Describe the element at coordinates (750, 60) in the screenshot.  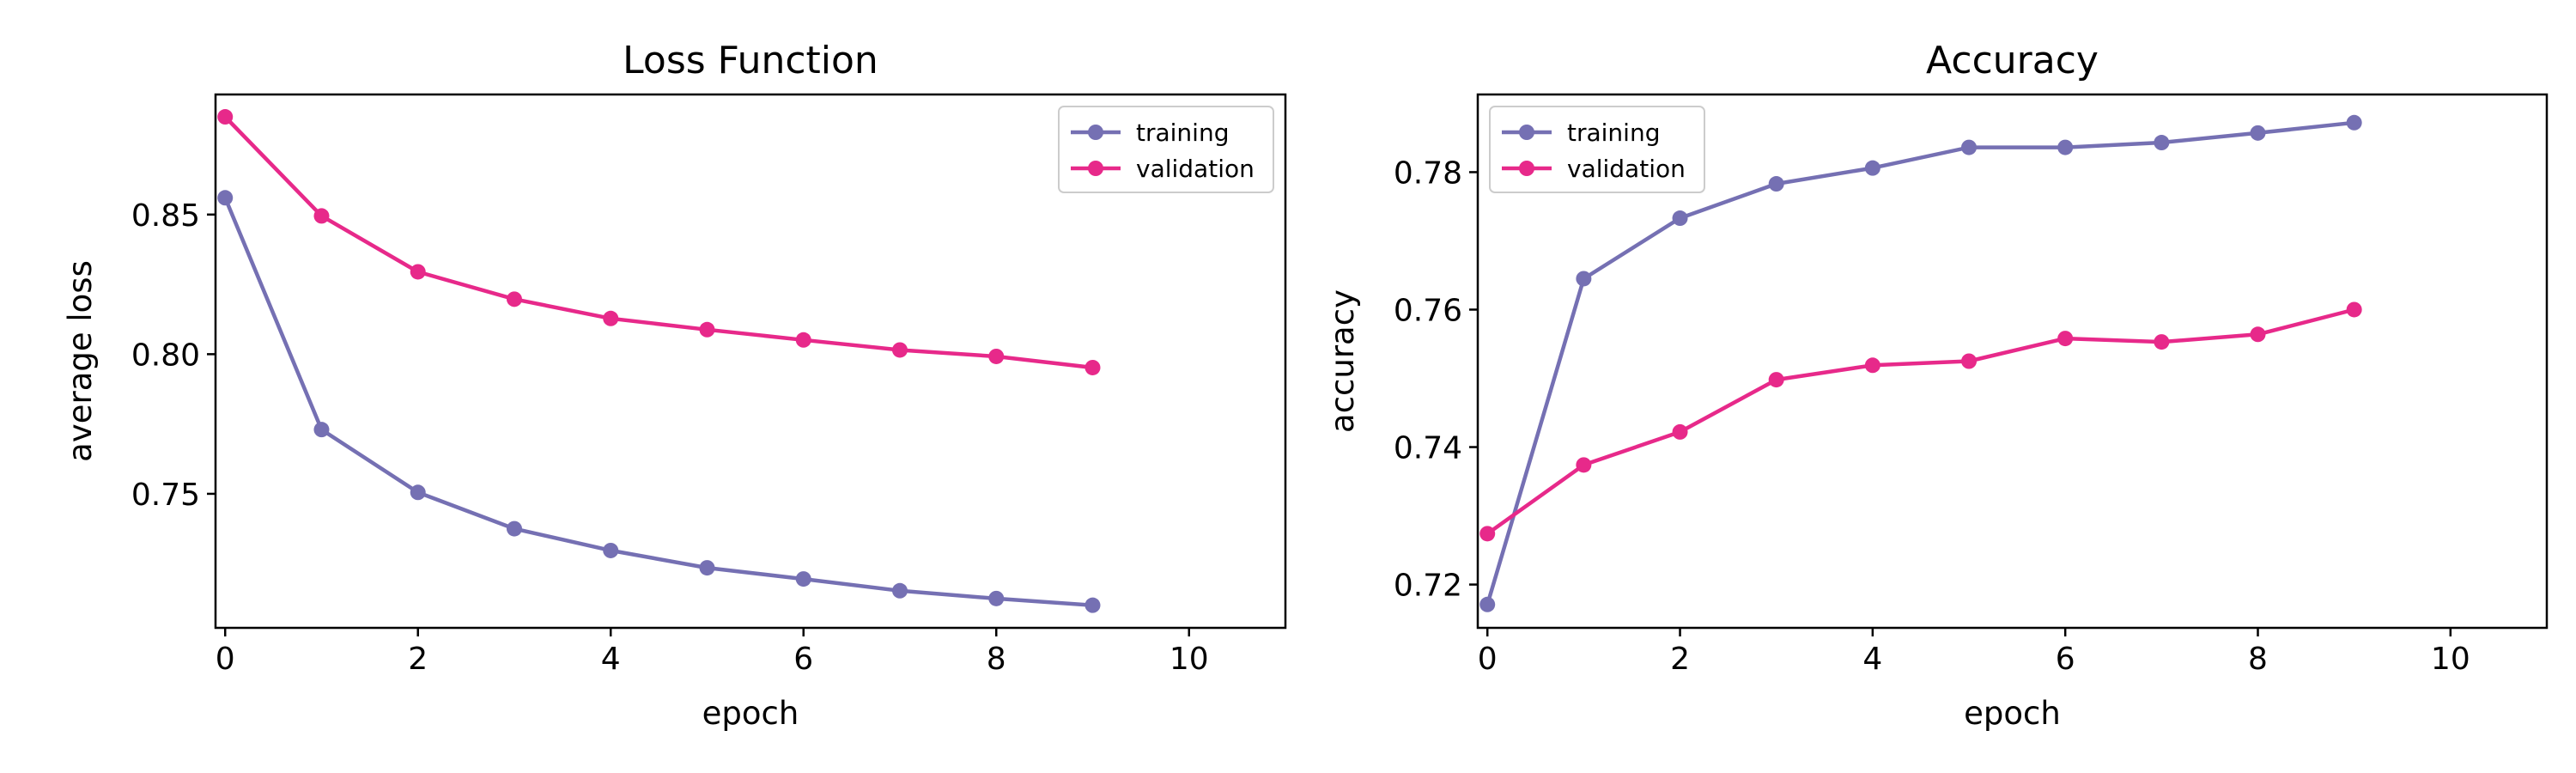
I see `chart-title: Loss Function` at that location.